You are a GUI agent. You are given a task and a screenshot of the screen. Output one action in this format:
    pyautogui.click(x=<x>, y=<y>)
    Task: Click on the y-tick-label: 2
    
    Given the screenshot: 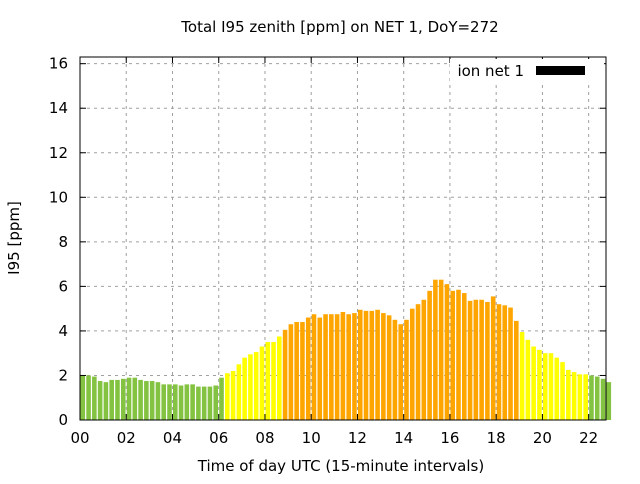 What is the action you would take?
    pyautogui.click(x=63, y=375)
    